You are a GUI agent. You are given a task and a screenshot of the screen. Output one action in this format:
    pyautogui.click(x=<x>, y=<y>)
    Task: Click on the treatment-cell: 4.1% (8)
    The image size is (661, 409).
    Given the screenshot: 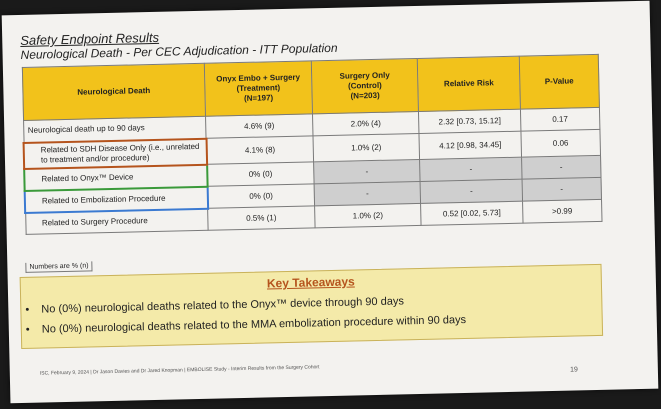 What is the action you would take?
    pyautogui.click(x=260, y=150)
    